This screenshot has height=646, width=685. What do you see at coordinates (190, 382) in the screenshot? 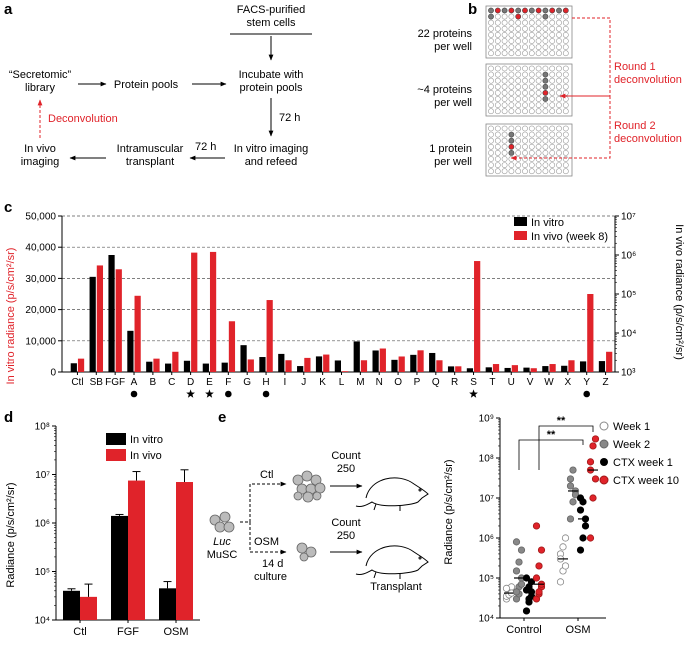
I see `c-x-tick-label: D` at bounding box center [190, 382].